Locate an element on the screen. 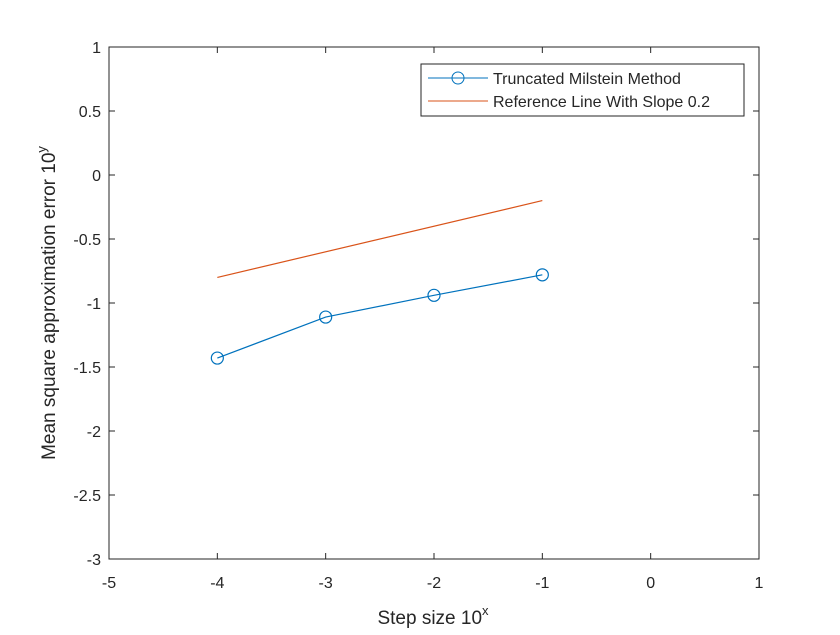 Image resolution: width=840 pixels, height=635 pixels. y-tick-label: 0 is located at coordinates (96, 176).